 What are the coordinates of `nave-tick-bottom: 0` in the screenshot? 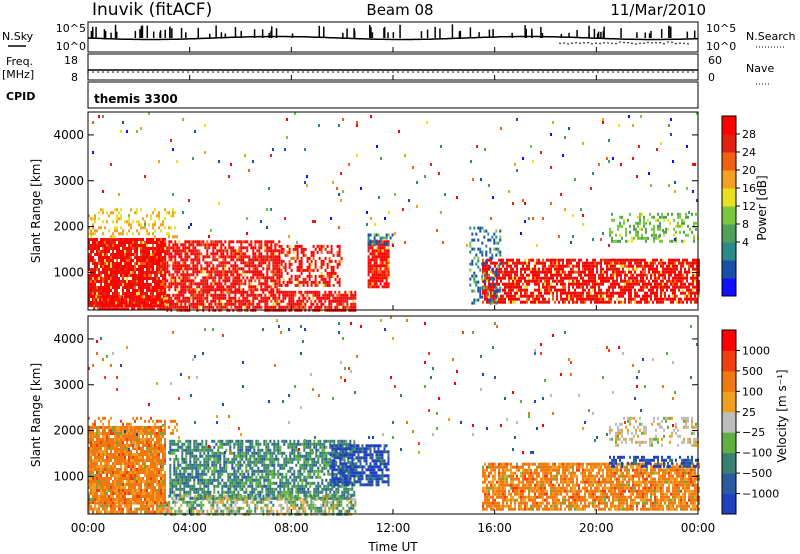 It's located at (711, 77).